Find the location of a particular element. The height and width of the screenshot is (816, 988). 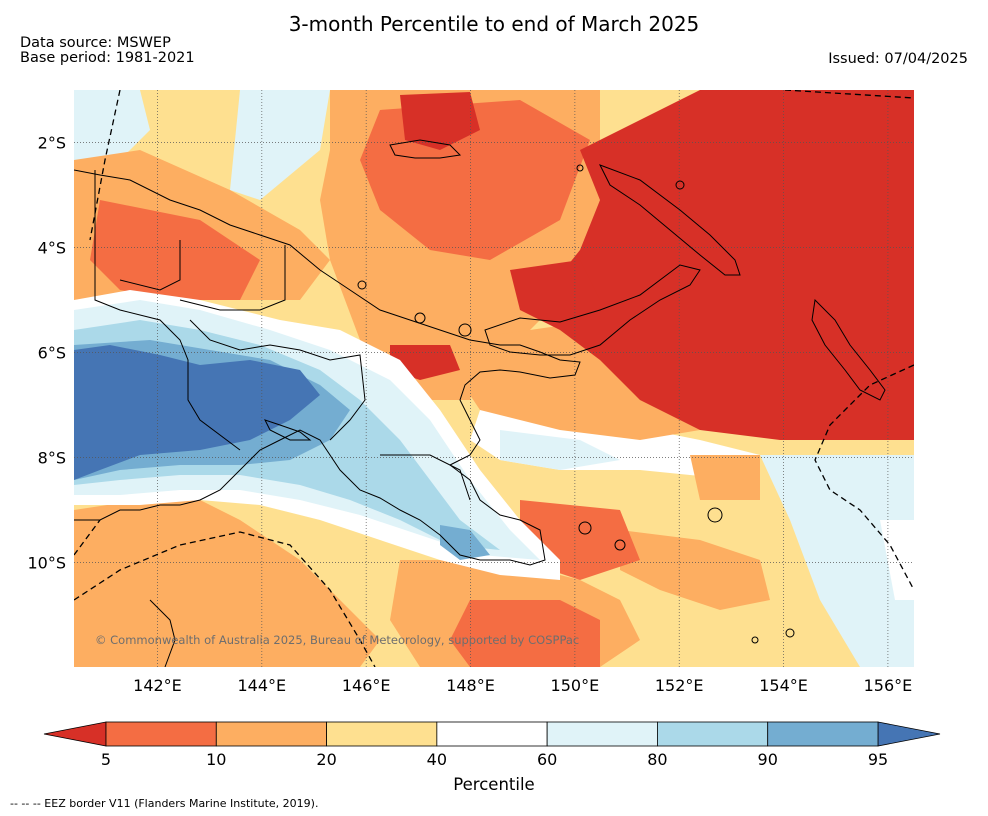

colorbar-tick-label: 20 is located at coordinates (326, 759).